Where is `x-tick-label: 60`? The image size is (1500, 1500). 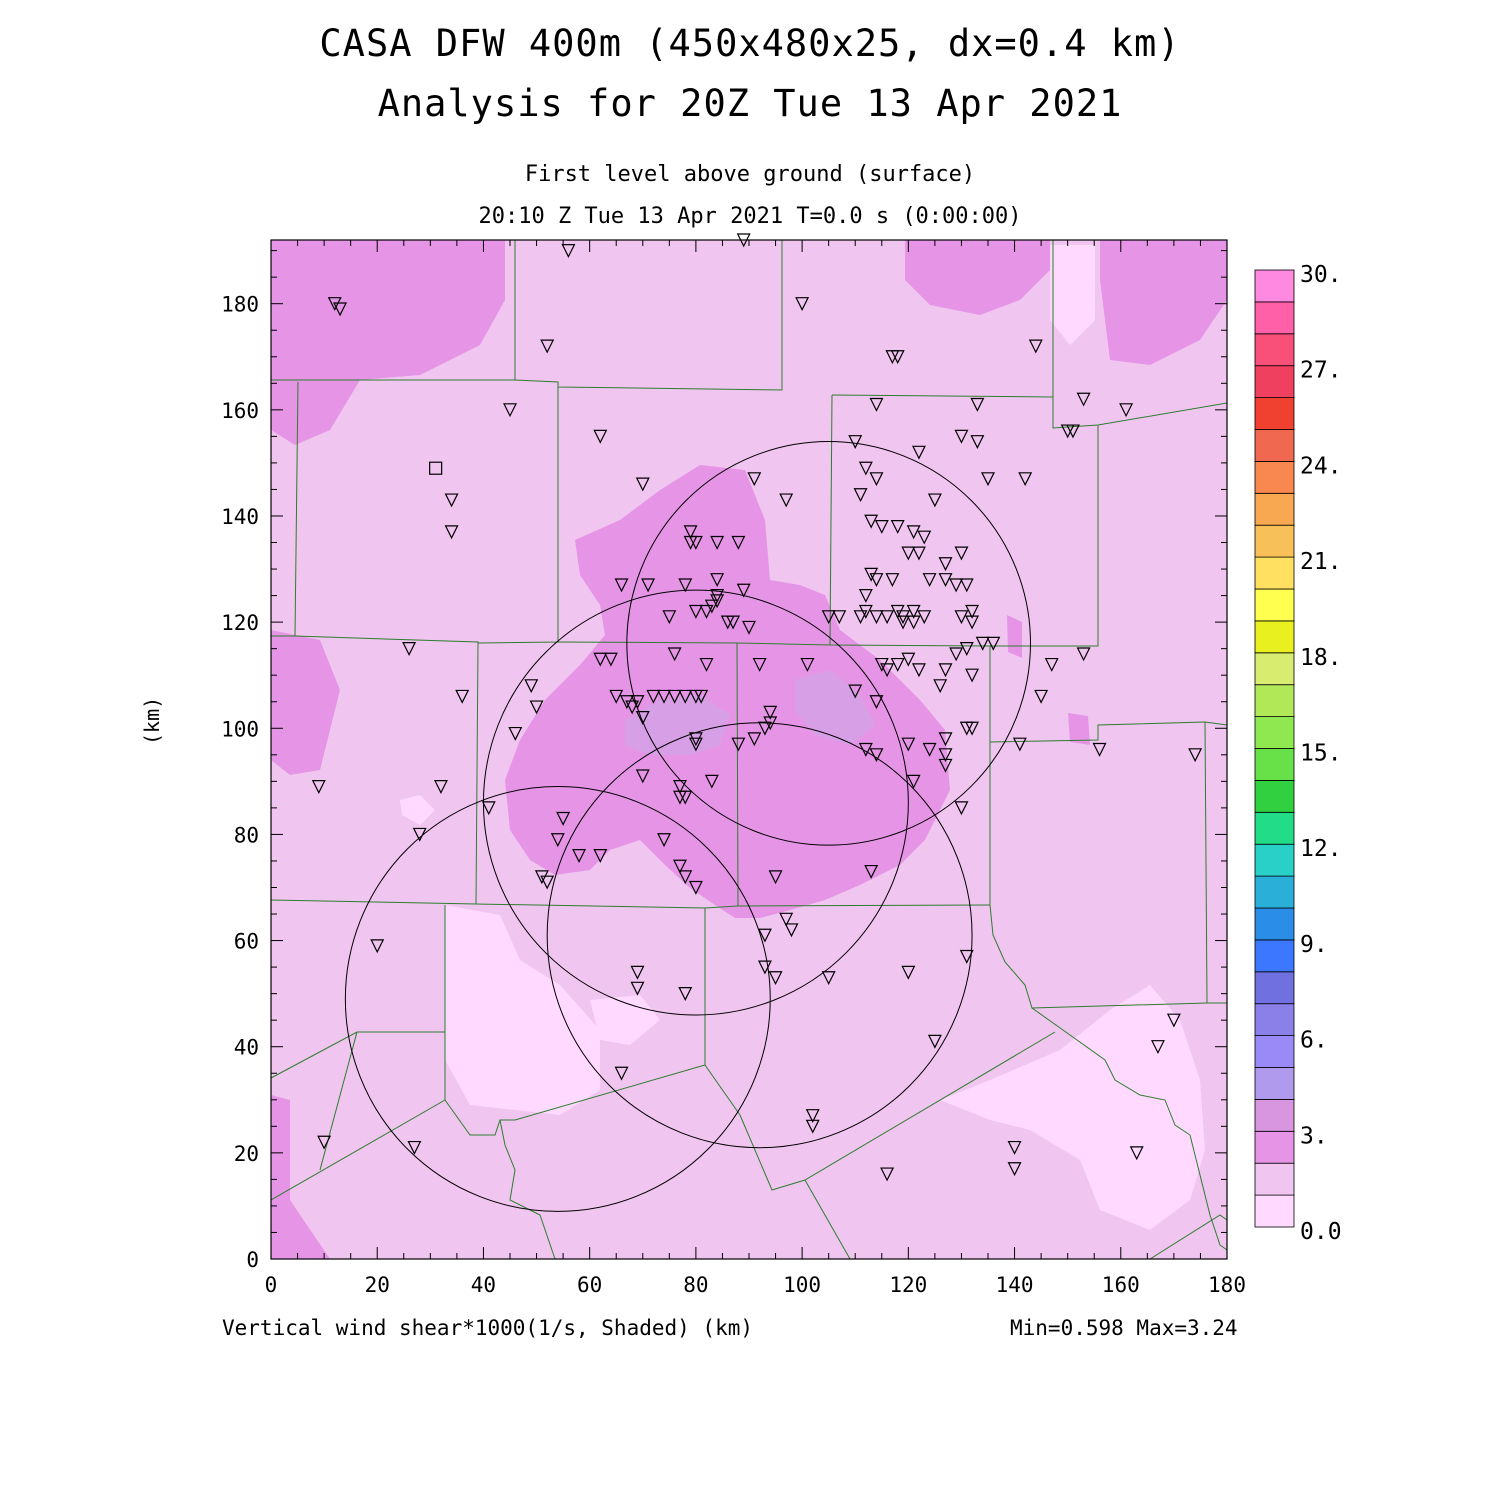
x-tick-label: 60 is located at coordinates (589, 1285).